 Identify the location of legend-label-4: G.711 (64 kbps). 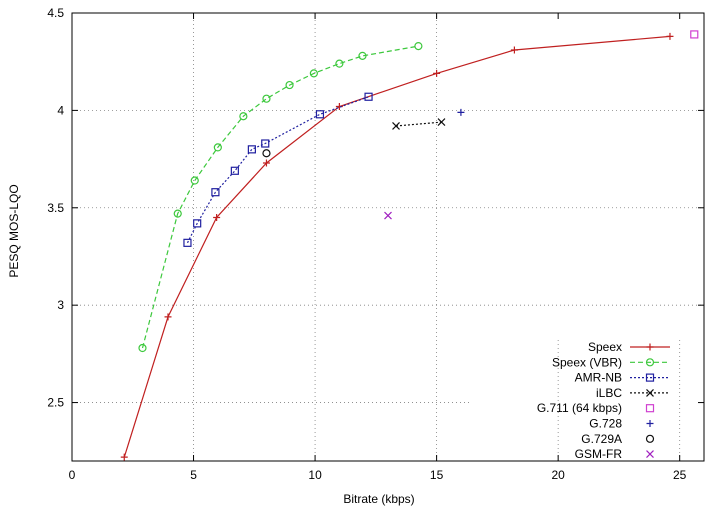
(579, 408).